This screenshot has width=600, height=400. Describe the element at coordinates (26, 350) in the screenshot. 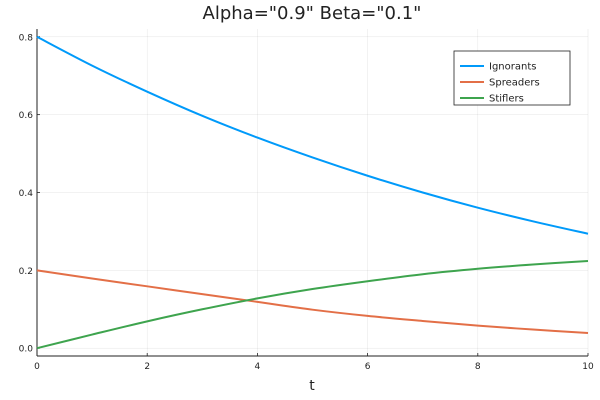

I see `y-tick-label: 0.0` at that location.